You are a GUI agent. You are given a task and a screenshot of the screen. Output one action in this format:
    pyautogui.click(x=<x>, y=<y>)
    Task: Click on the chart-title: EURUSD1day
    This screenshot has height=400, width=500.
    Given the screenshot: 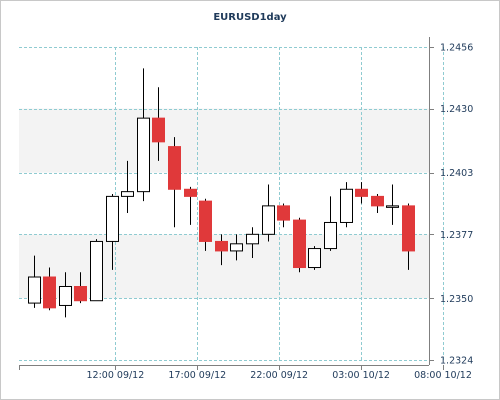 What is the action you would take?
    pyautogui.click(x=250, y=17)
    